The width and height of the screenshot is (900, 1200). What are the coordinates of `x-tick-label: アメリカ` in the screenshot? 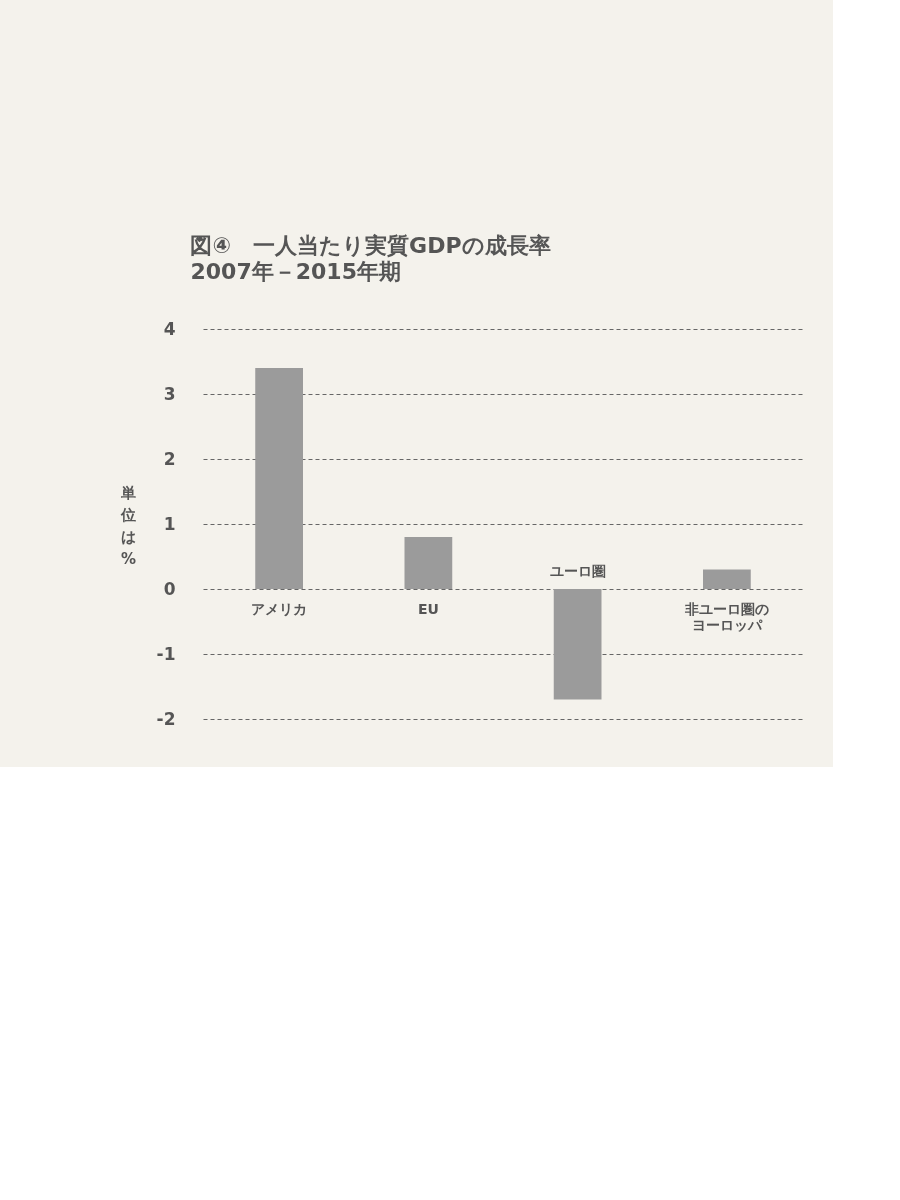 It's located at (279, 609).